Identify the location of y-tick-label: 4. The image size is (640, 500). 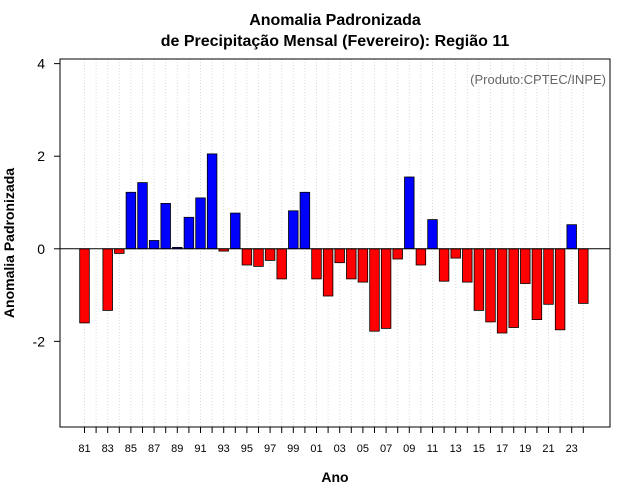
(41, 64).